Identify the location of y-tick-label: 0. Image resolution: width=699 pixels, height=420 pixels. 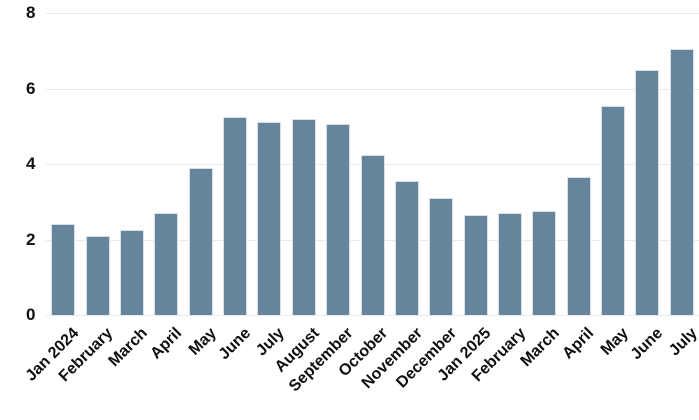
(31, 314).